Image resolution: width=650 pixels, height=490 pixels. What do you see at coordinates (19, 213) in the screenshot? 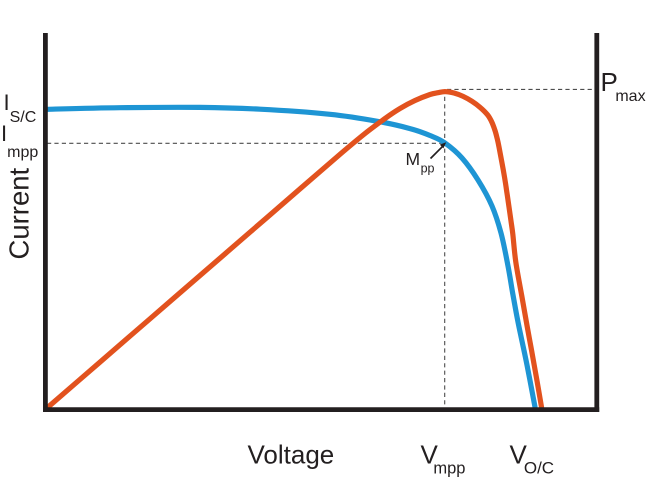
I see `svg-text: Current` at bounding box center [19, 213].